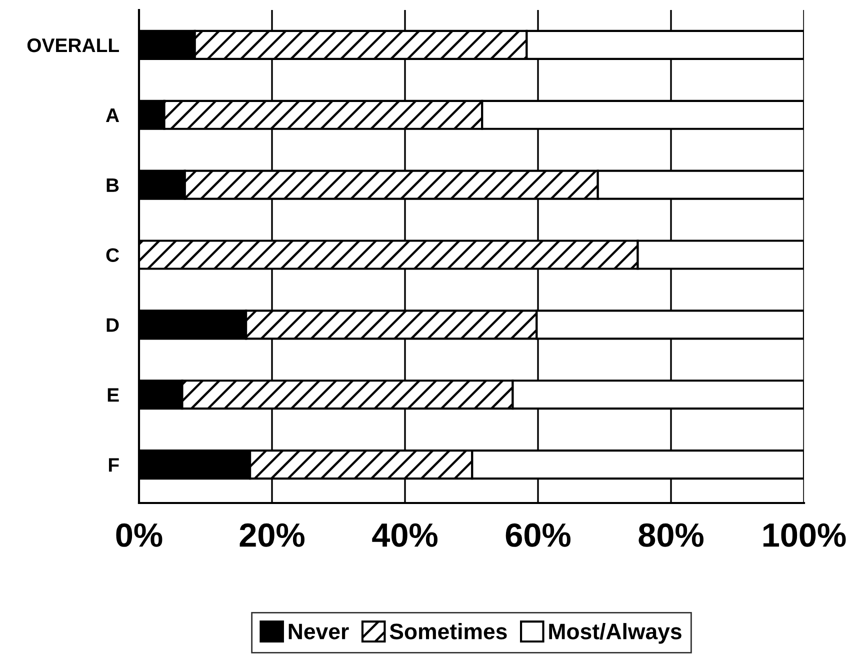 The height and width of the screenshot is (656, 866). I want to click on y-tick-label: C, so click(113, 255).